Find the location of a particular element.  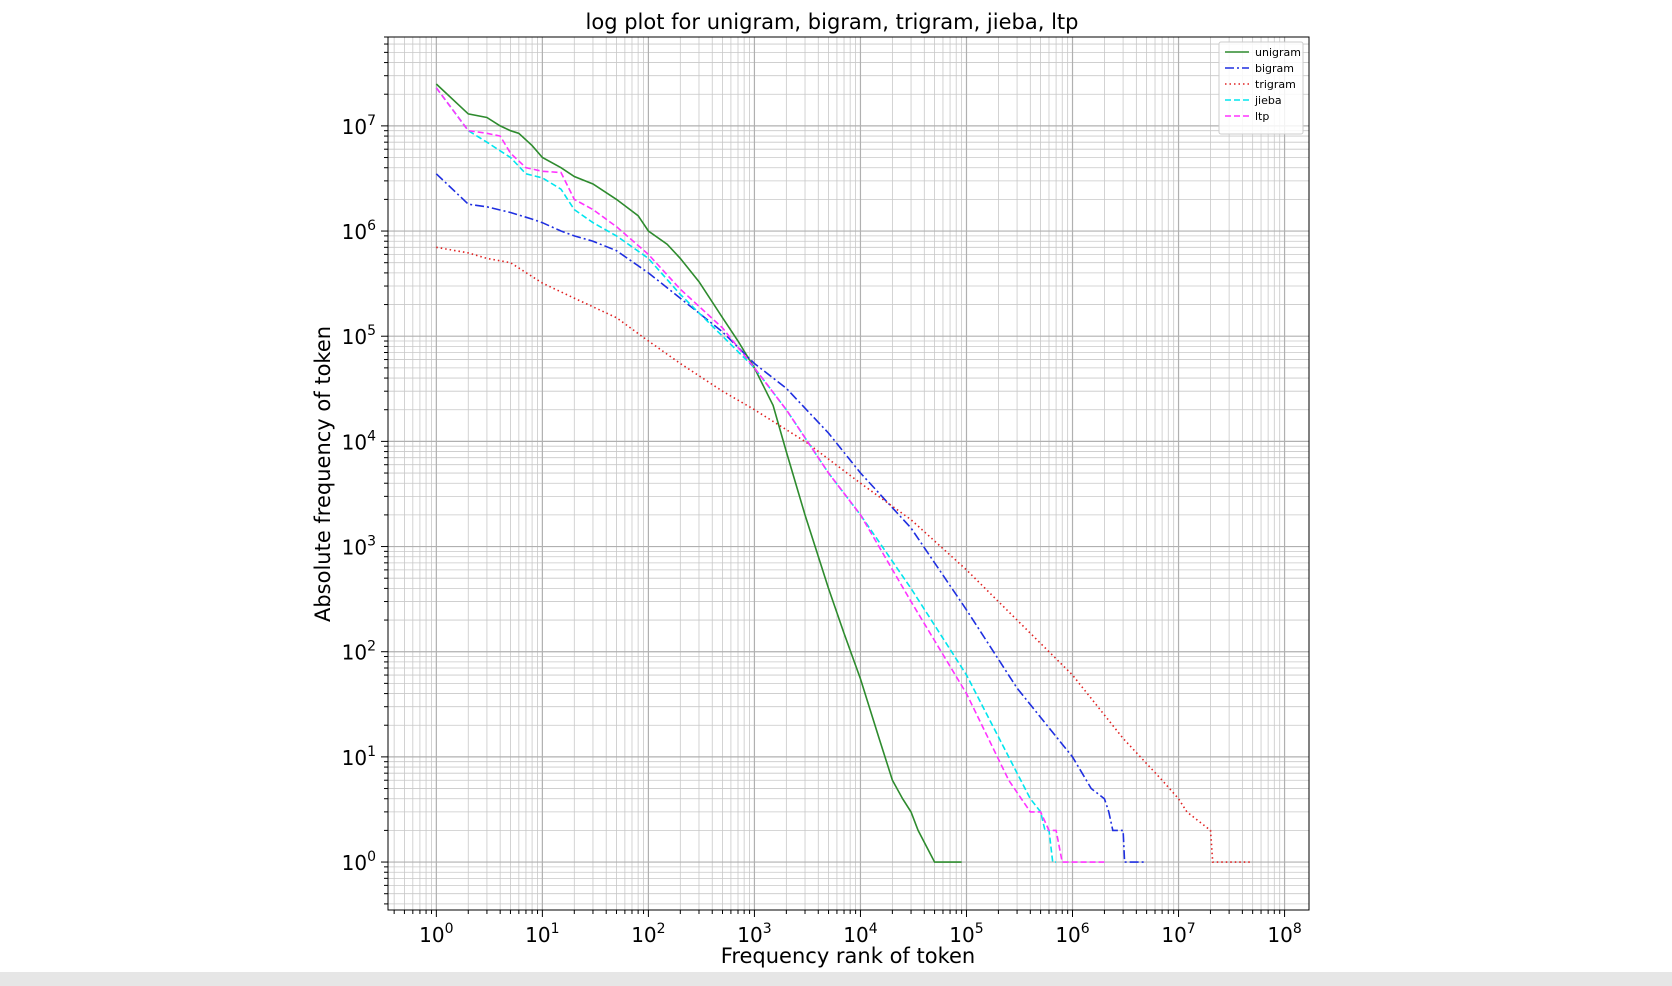

legend-label-unigram: unigram is located at coordinates (1278, 52).